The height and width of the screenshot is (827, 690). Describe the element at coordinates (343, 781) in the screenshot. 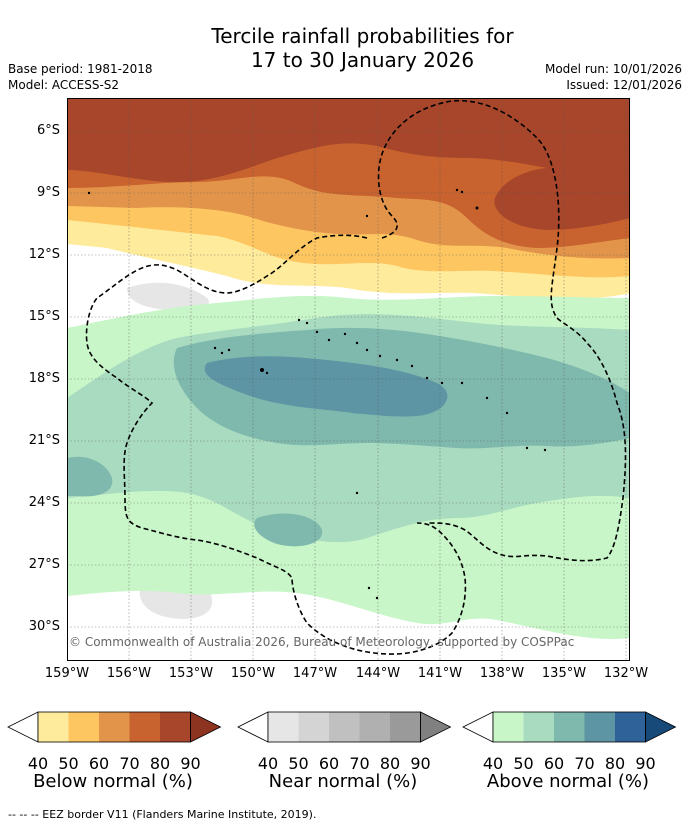

I see `near-normal-title: Near normal (%)` at that location.